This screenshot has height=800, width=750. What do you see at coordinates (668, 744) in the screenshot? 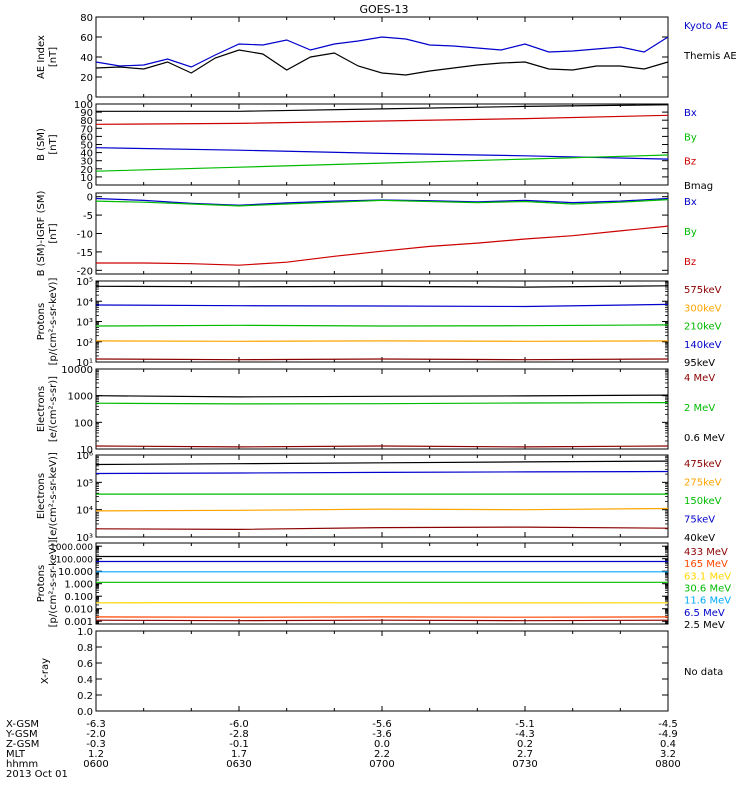
I see `footer-value: 0.4` at bounding box center [668, 744].